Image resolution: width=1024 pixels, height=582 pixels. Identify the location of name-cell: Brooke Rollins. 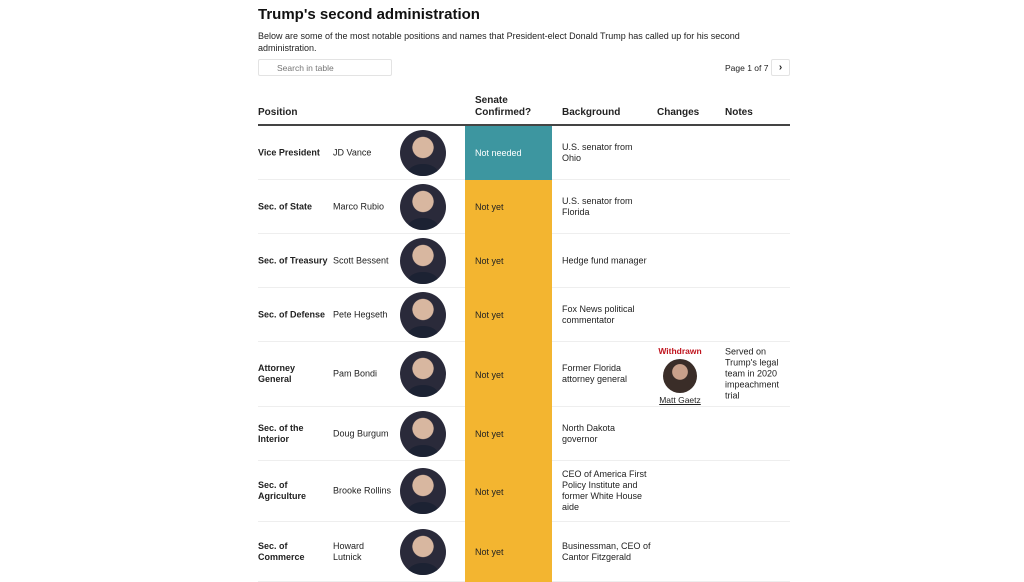
(362, 490).